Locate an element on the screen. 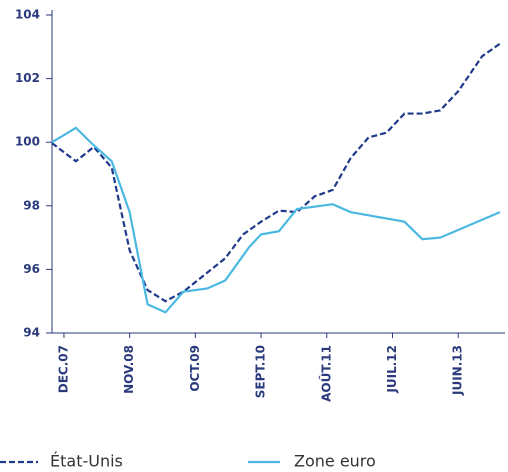 The height and width of the screenshot is (472, 508). y-tick-label: 94 is located at coordinates (31, 333).